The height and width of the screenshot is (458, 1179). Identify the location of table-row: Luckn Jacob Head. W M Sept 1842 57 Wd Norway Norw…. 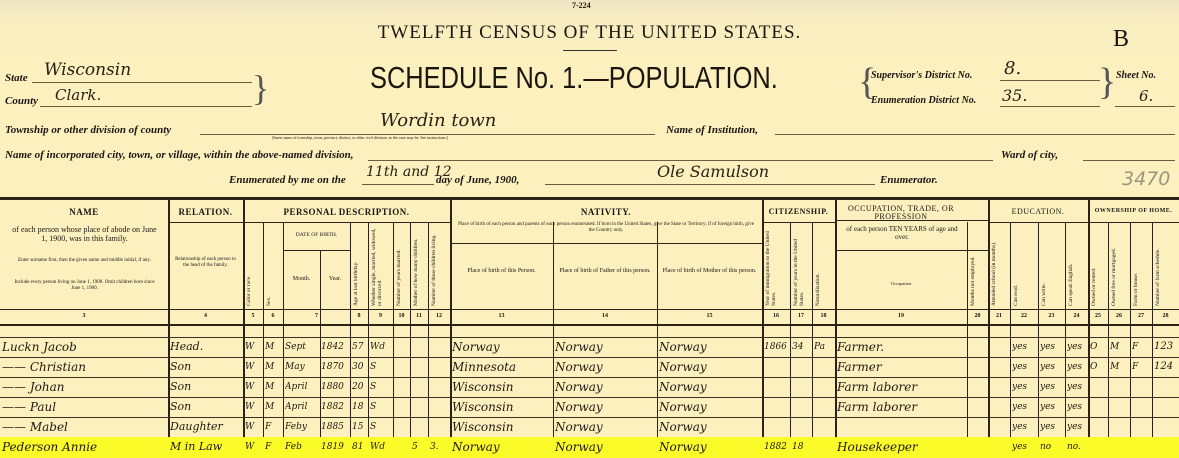
(589, 347).